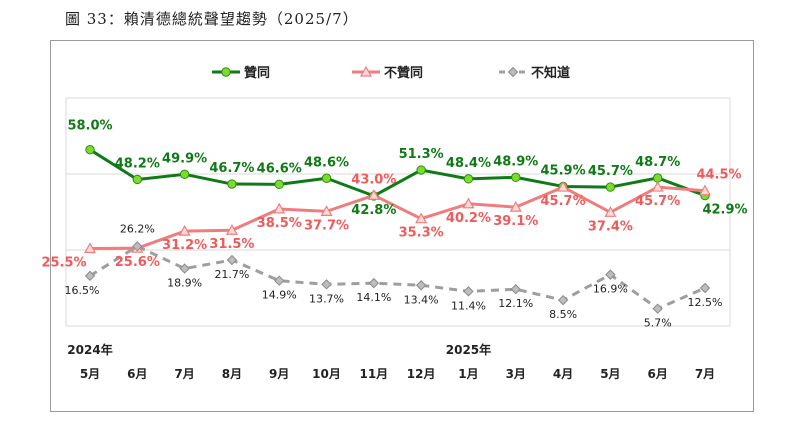 The height and width of the screenshot is (430, 800). What do you see at coordinates (515, 161) in the screenshot?
I see `data-label: 48.9%` at bounding box center [515, 161].